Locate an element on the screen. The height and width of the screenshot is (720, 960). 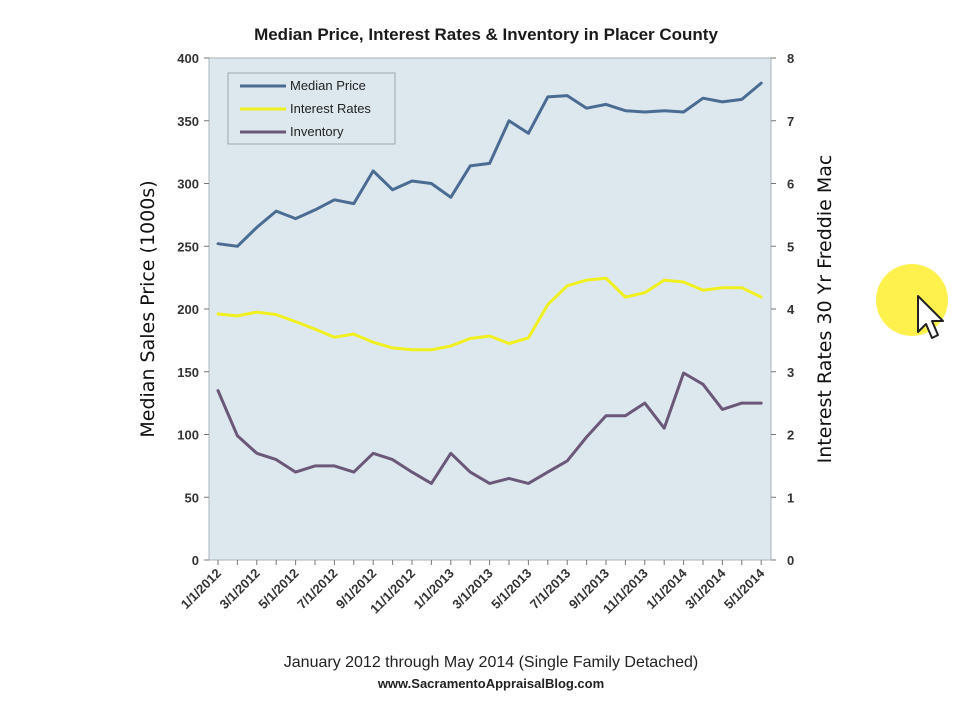
x-tick-label: 7/1/2012 is located at coordinates (317, 589).